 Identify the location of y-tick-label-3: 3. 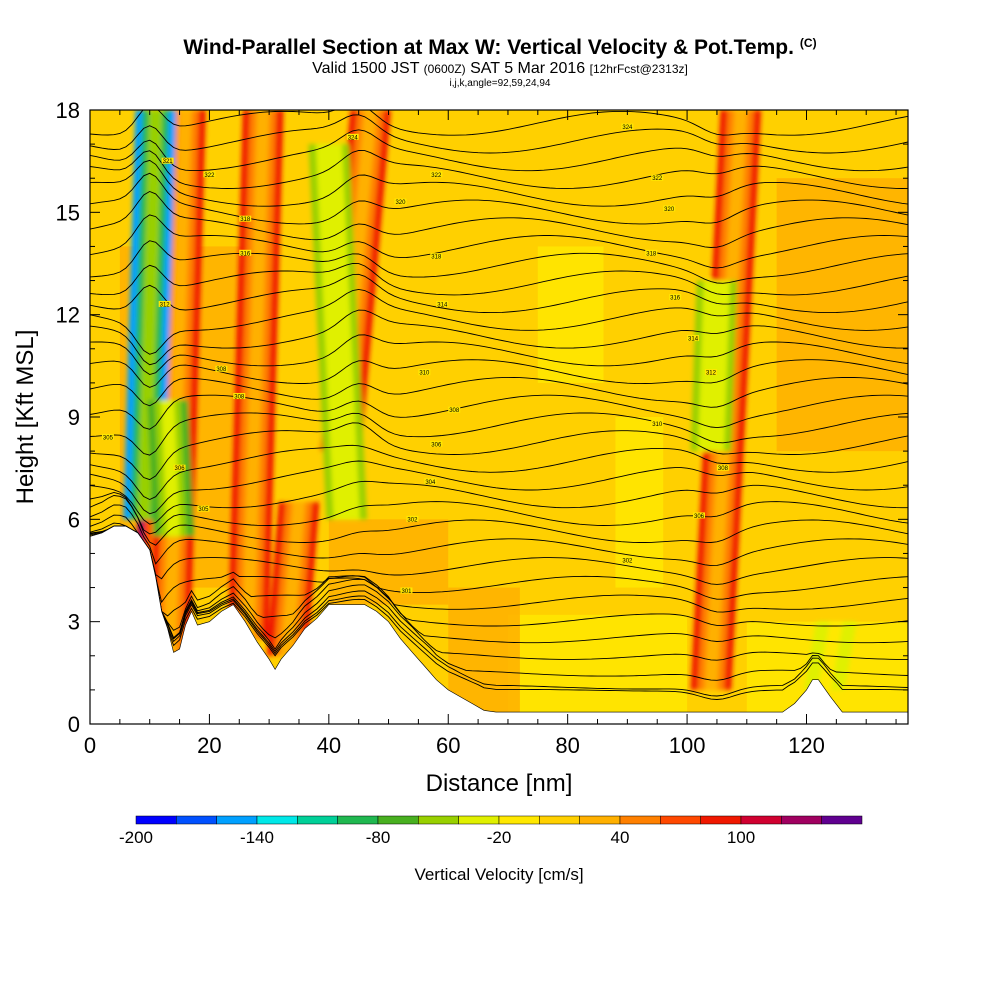
(74, 622).